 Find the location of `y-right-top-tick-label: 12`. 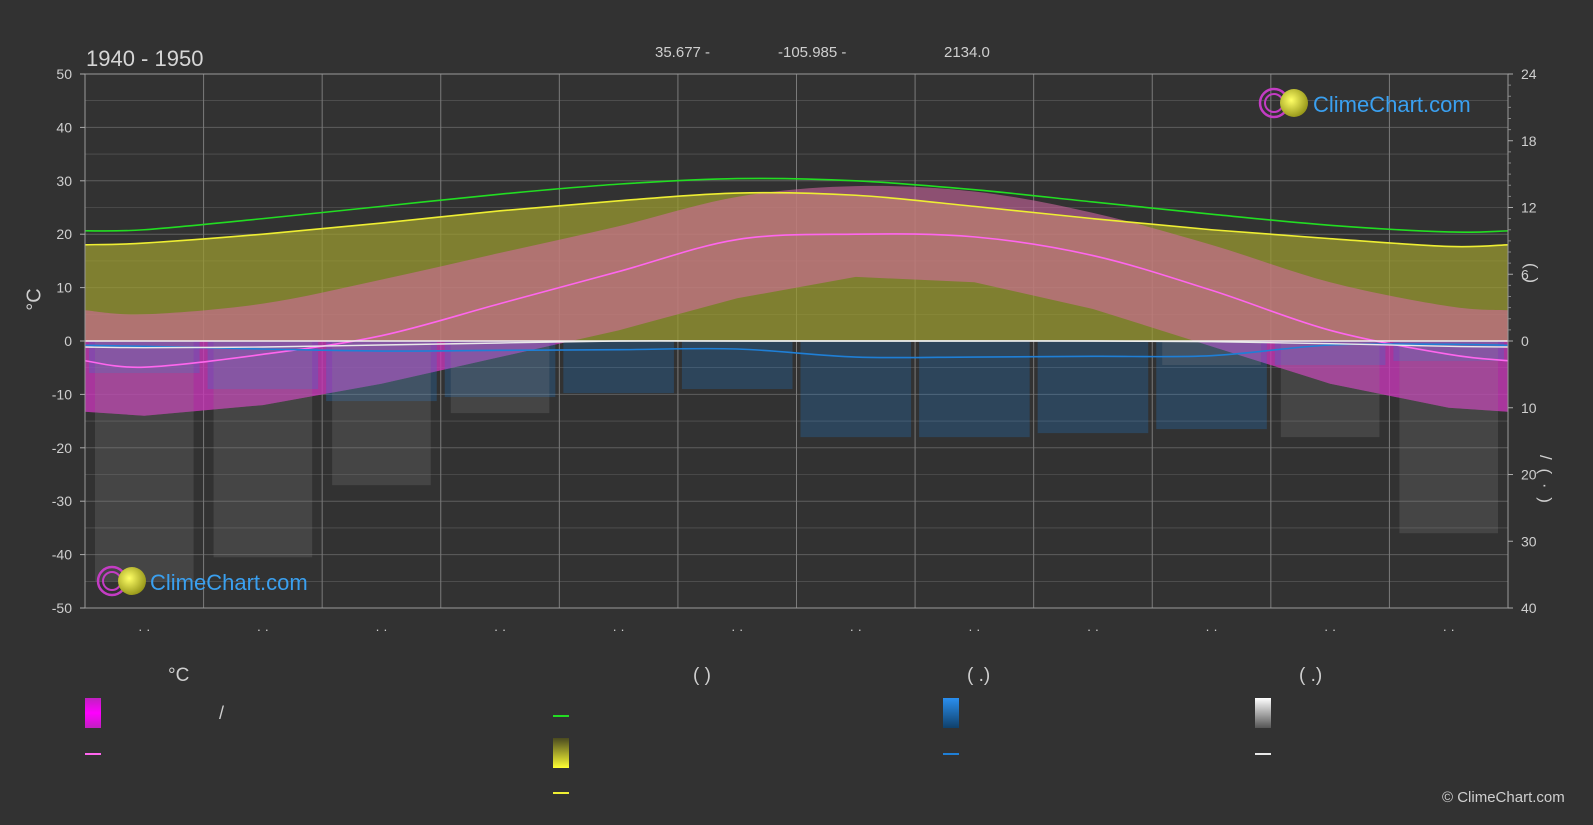

y-right-top-tick-label: 12 is located at coordinates (1529, 208).